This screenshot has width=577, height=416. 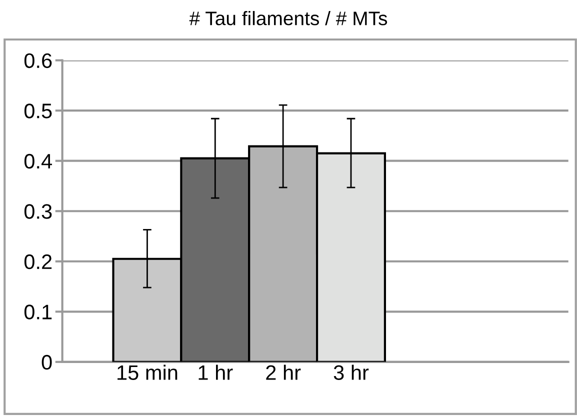 What do you see at coordinates (38, 161) in the screenshot?
I see `y-tick-label: 0.4` at bounding box center [38, 161].